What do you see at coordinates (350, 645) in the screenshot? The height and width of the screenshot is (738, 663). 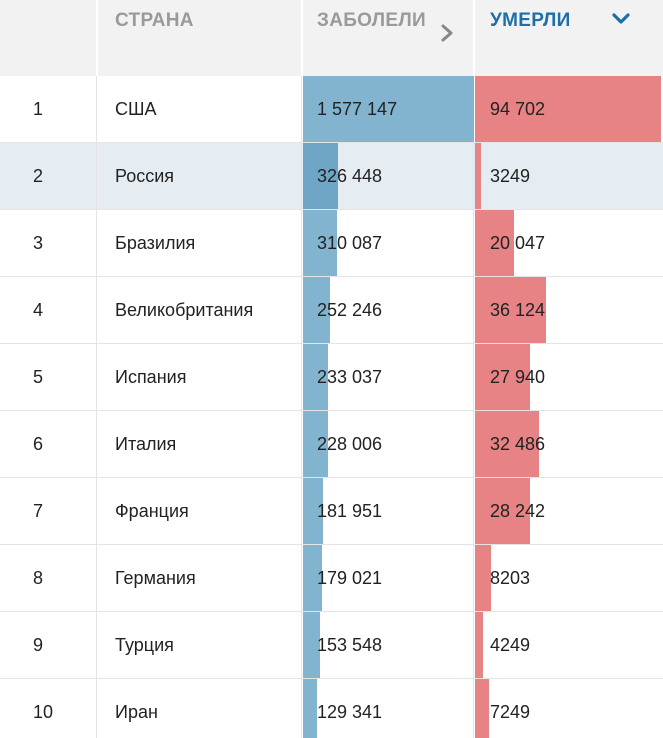 I see `cases-value: 153 548` at bounding box center [350, 645].